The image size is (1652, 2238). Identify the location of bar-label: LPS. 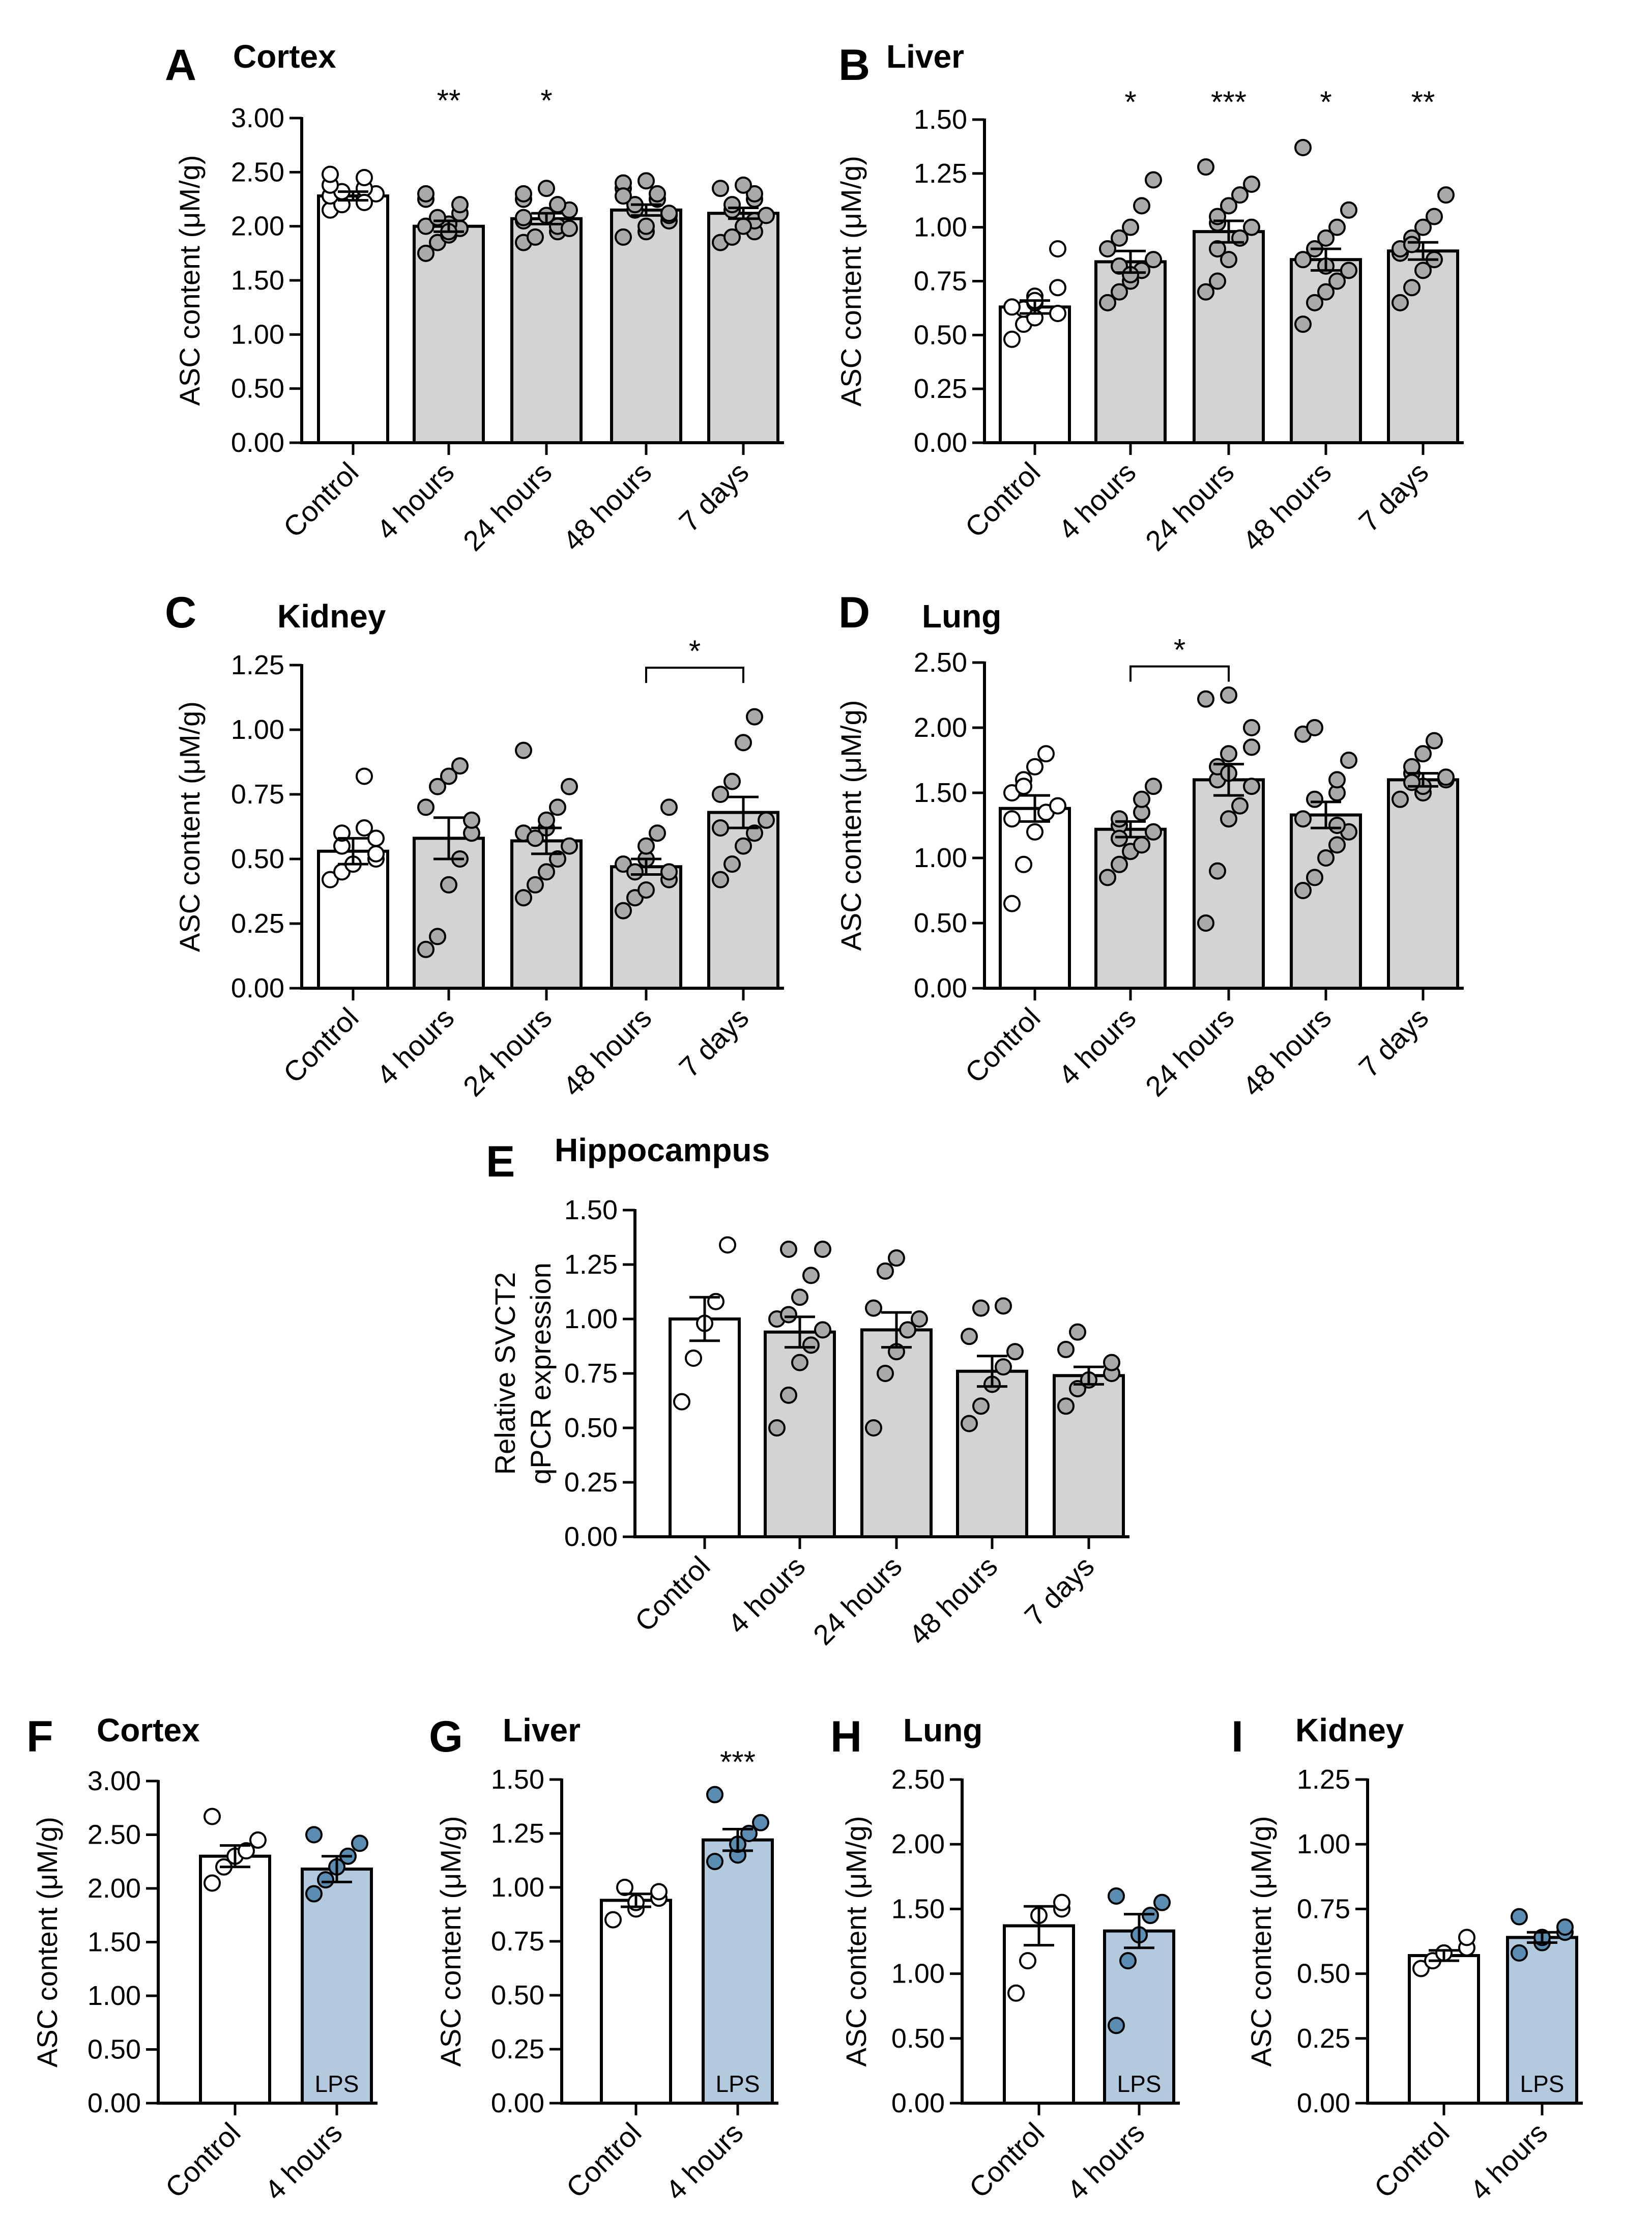
(337, 2084).